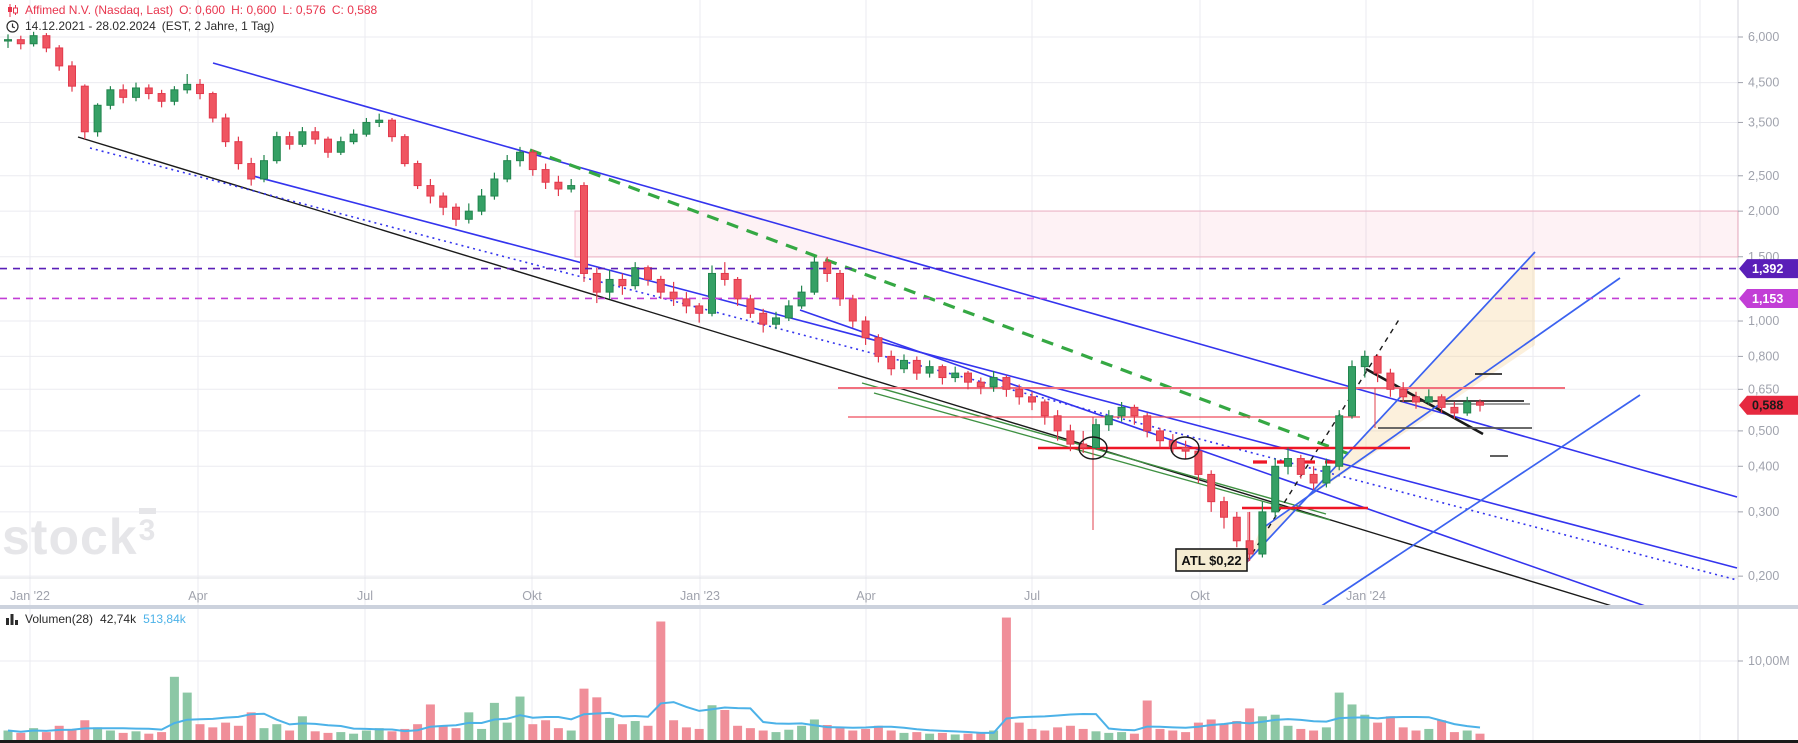 The height and width of the screenshot is (743, 1798). What do you see at coordinates (1763, 512) in the screenshot?
I see `price-axis-label: 0,300` at bounding box center [1763, 512].